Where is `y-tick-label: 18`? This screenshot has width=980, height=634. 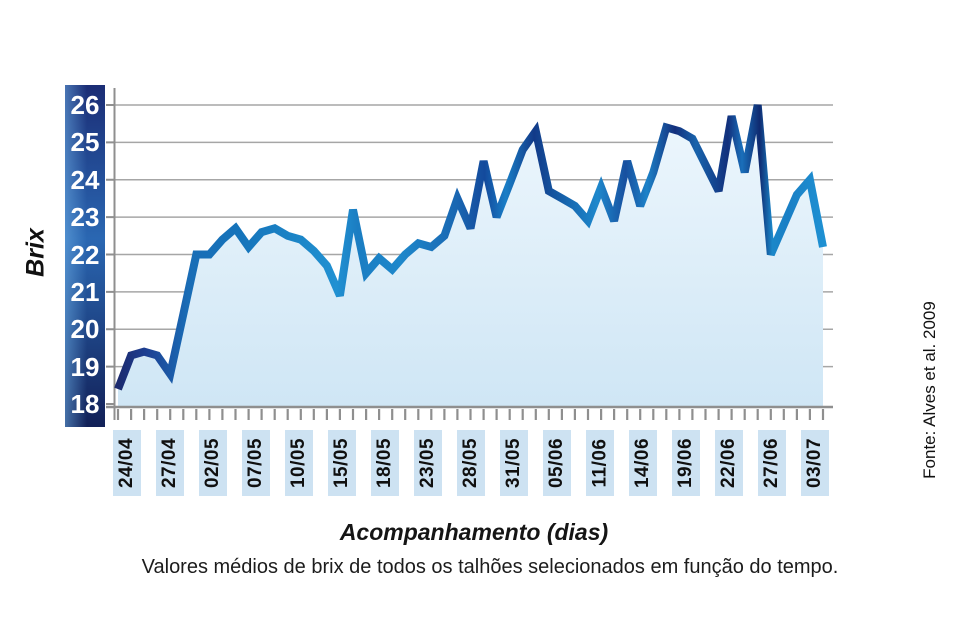
y-tick-label: 18 is located at coordinates (85, 404).